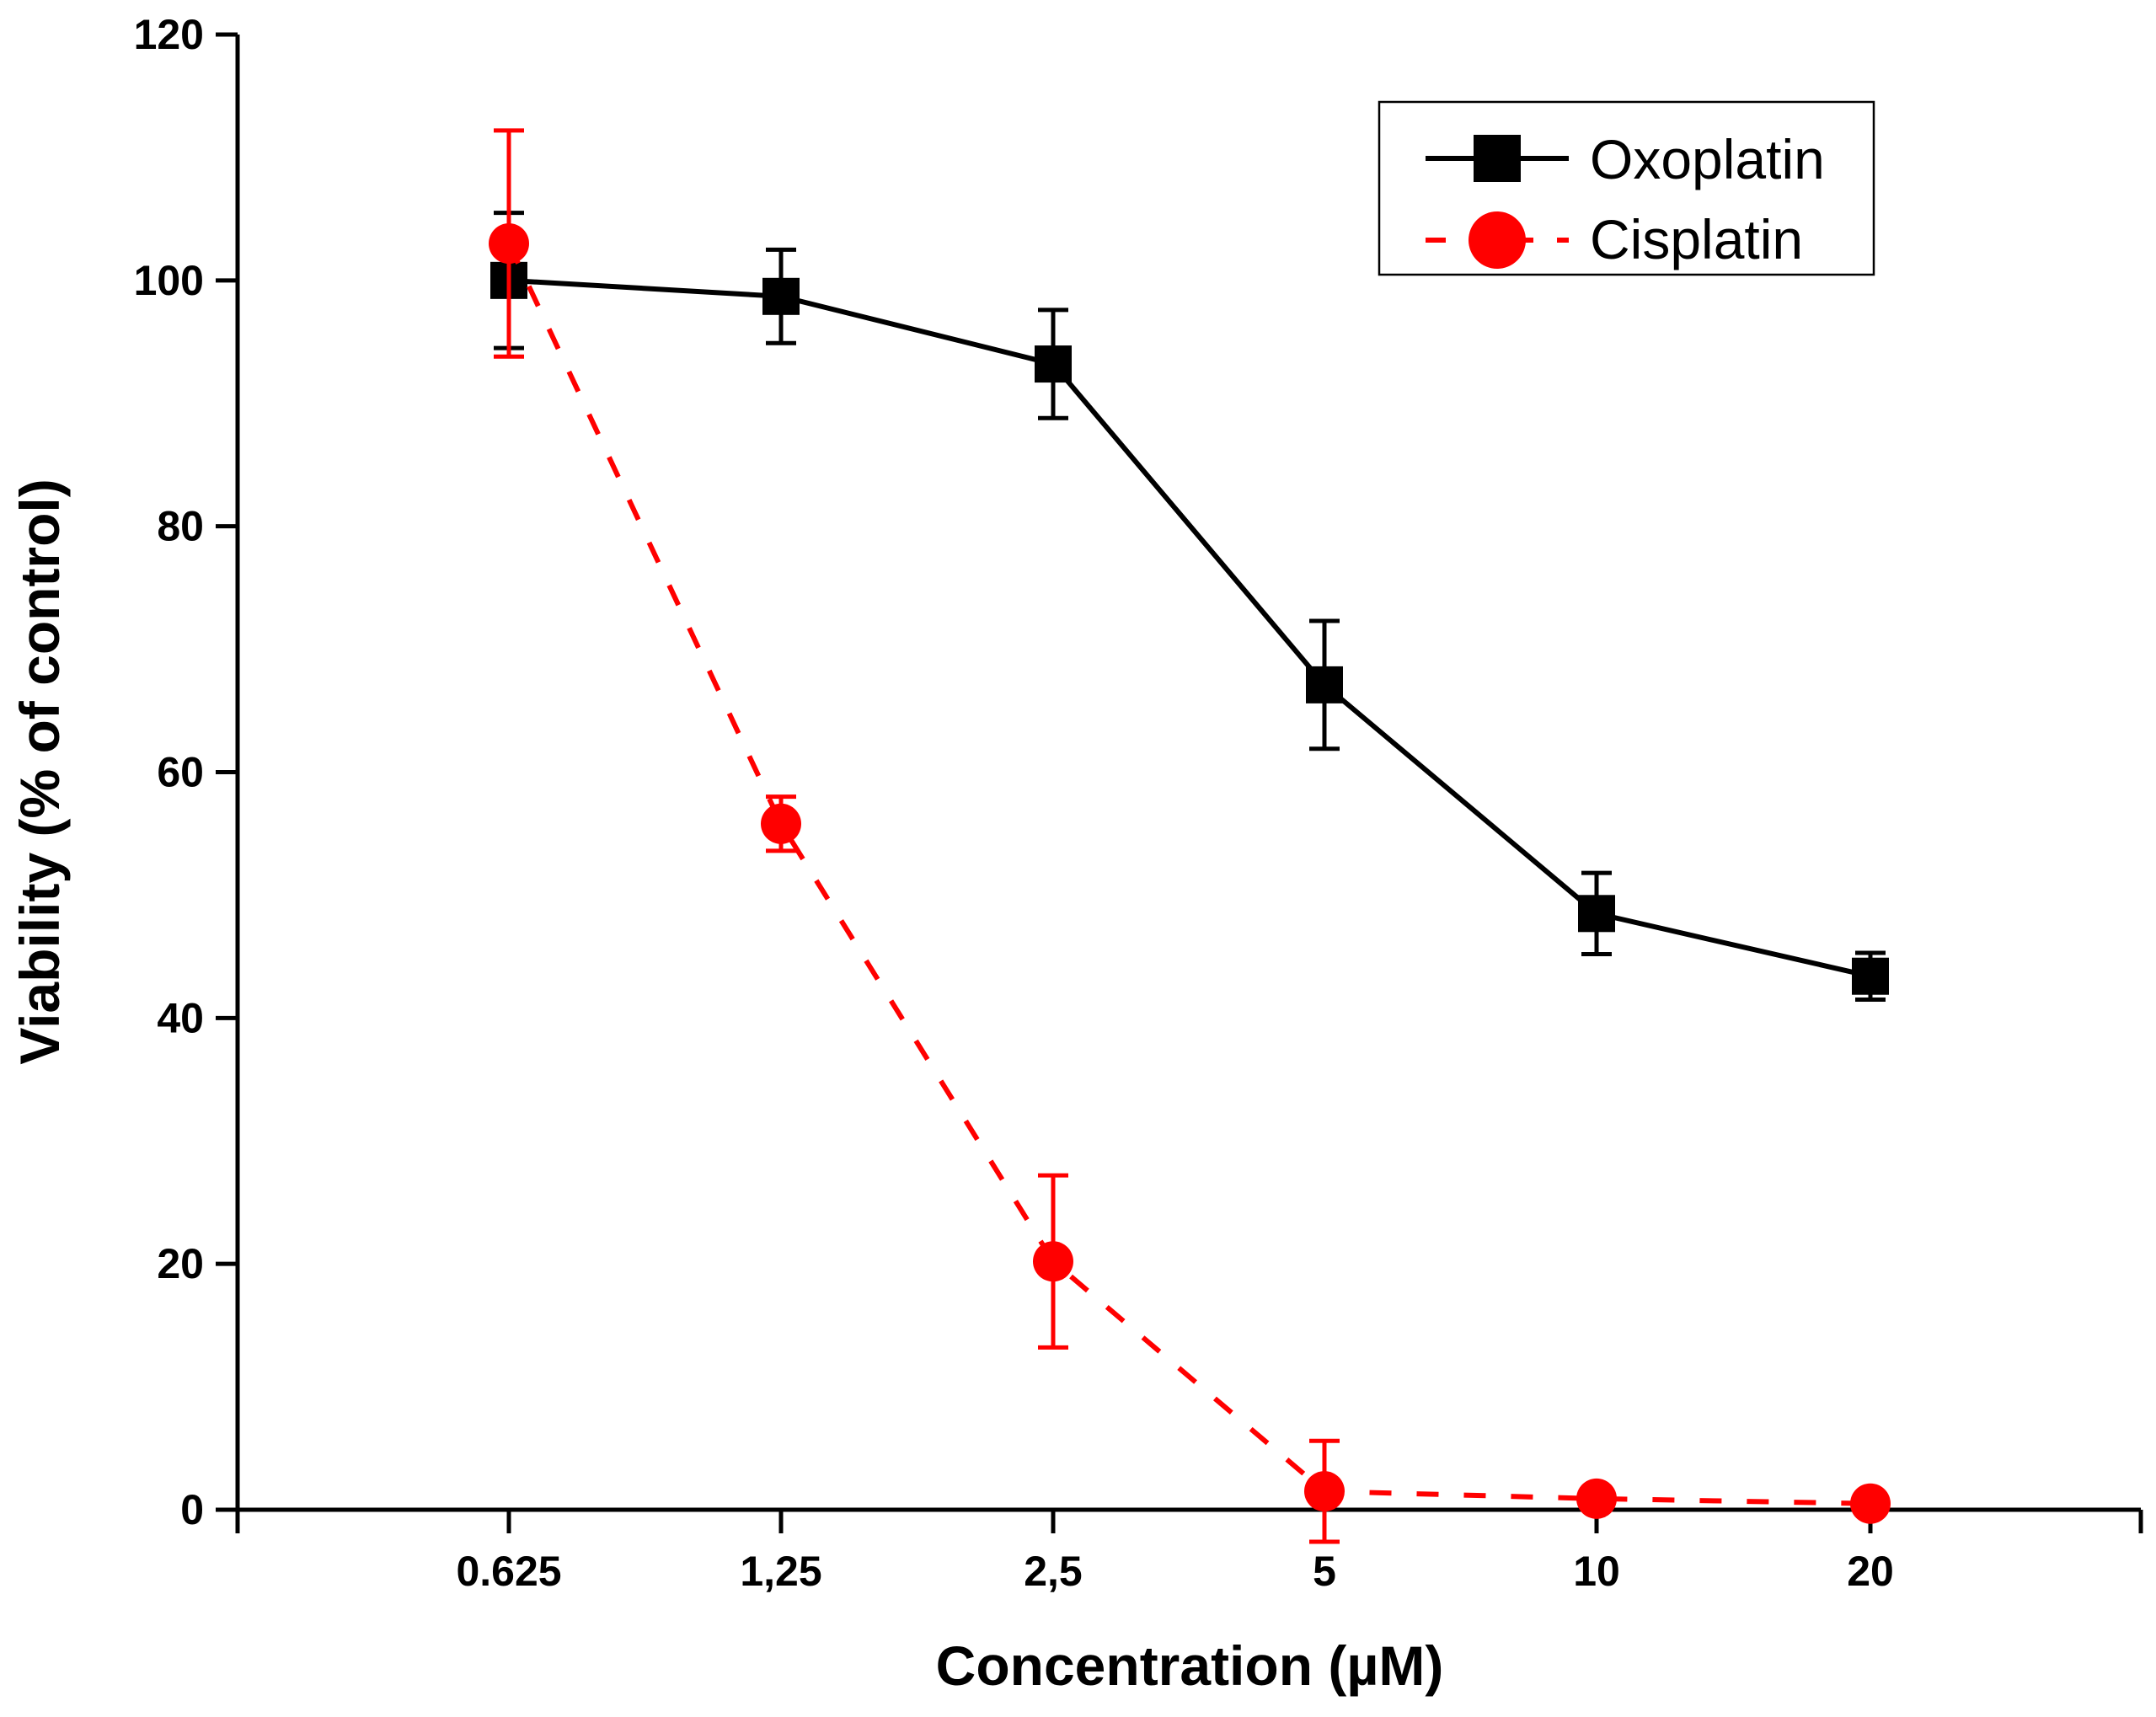 The image size is (2156, 1717). Describe the element at coordinates (180, 526) in the screenshot. I see `y-tick-label: 80` at that location.